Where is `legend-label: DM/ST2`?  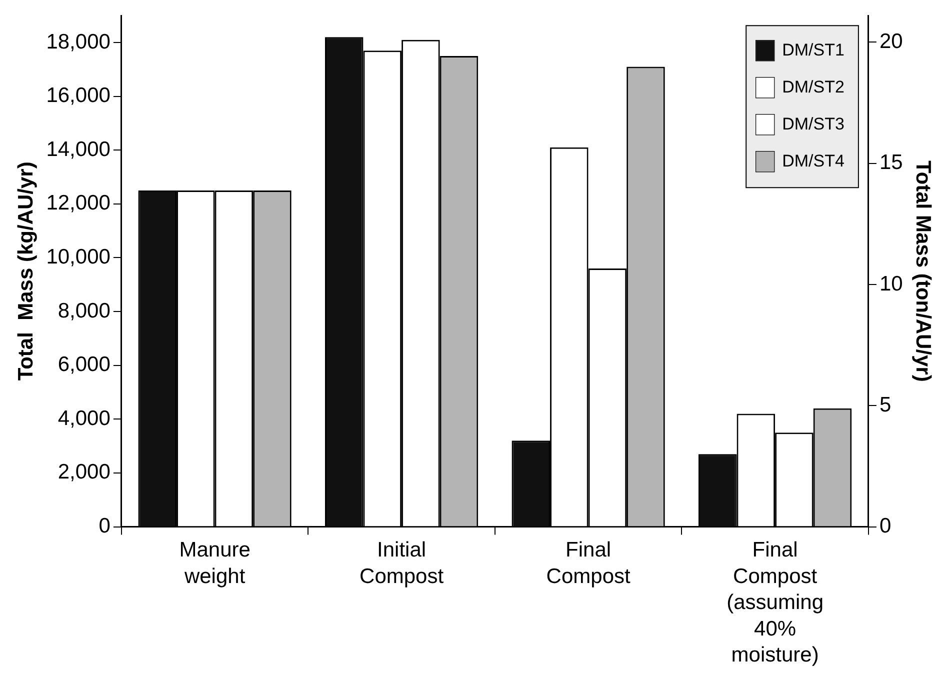
legend-label: DM/ST2 is located at coordinates (813, 86).